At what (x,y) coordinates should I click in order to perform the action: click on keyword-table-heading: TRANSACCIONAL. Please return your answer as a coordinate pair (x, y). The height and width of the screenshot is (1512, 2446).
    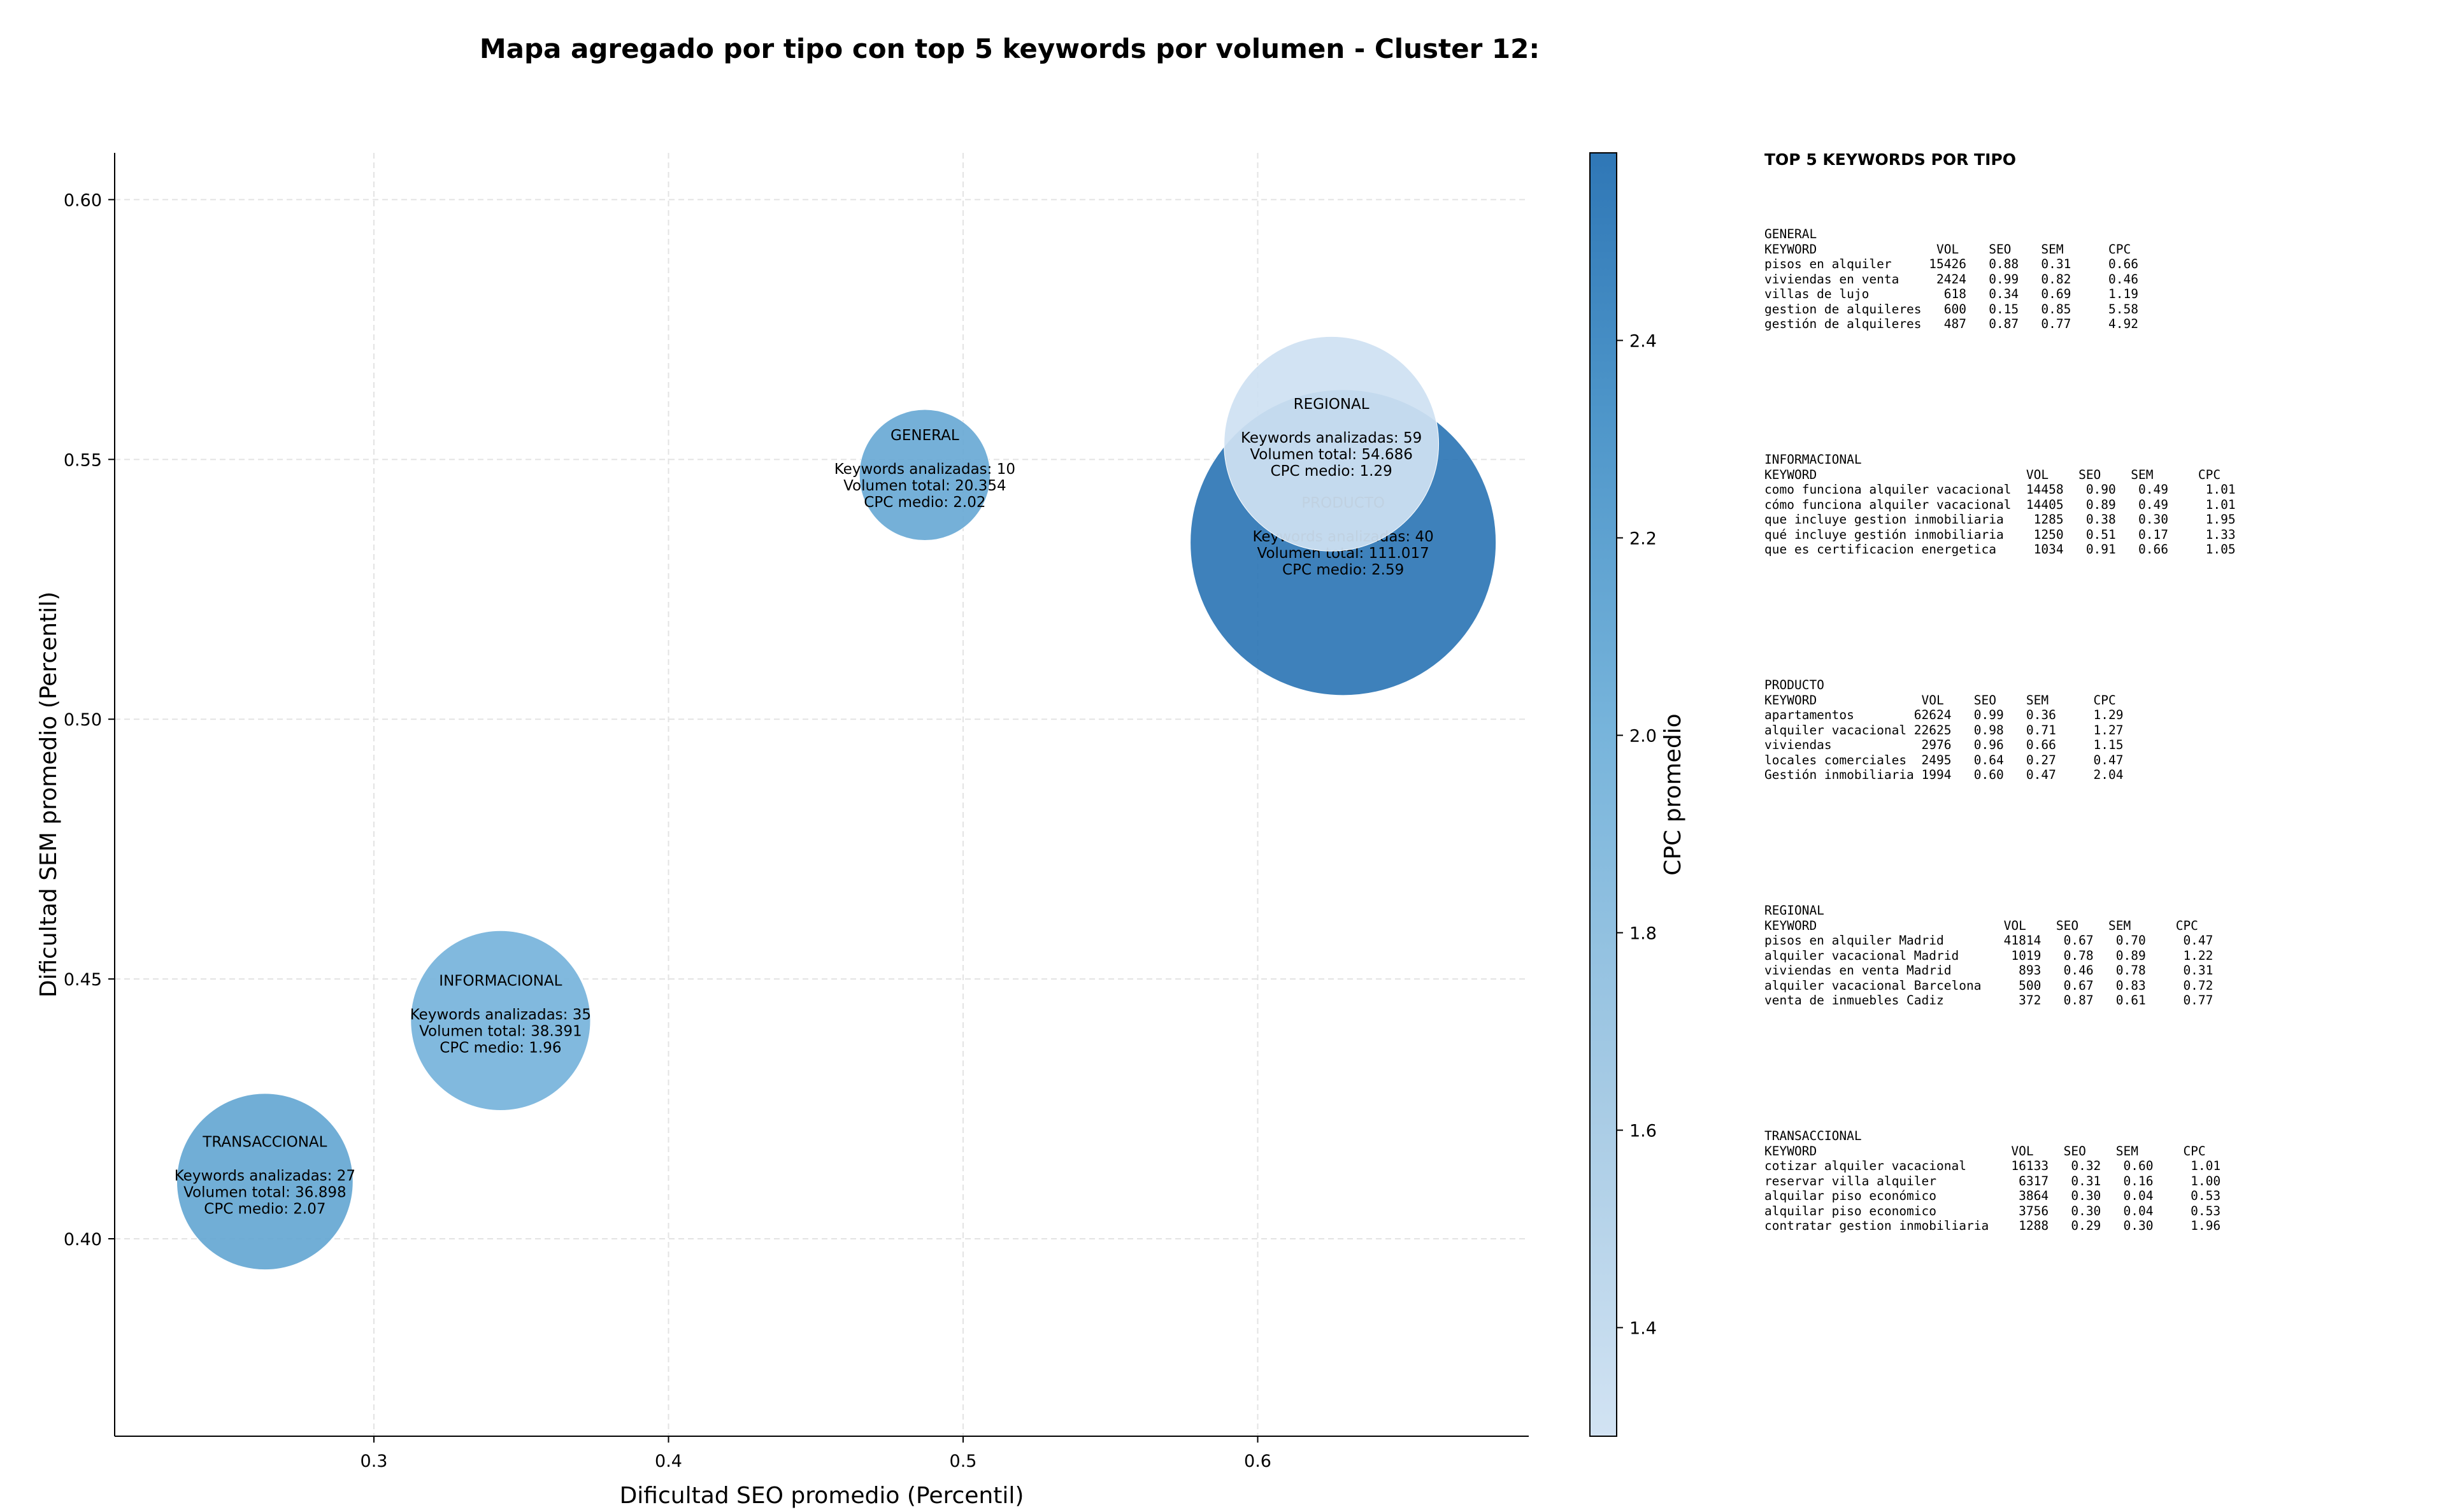
    Looking at the image, I should click on (1813, 1136).